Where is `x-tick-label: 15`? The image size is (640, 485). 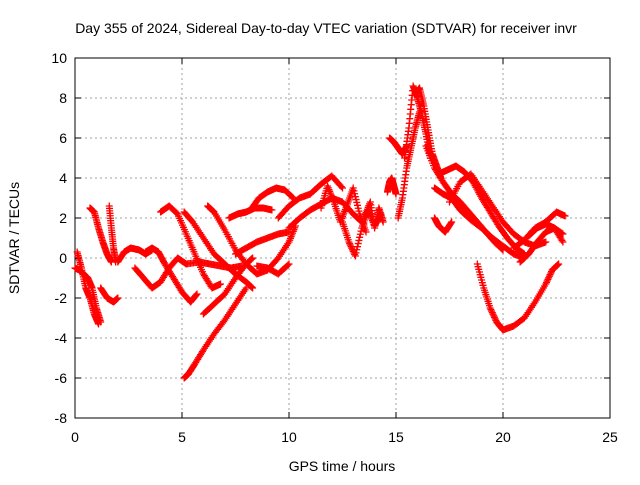
x-tick-label: 15 is located at coordinates (396, 437).